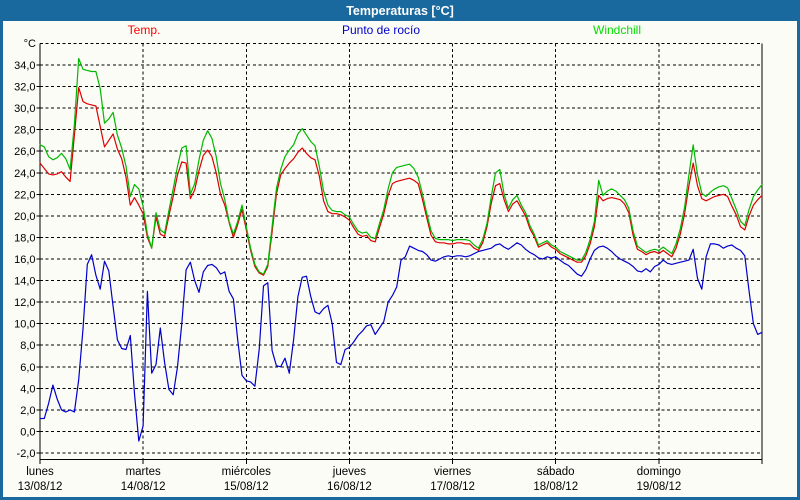 This screenshot has width=800, height=500. What do you see at coordinates (617, 30) in the screenshot?
I see `legend-windchill-label: Windchill` at bounding box center [617, 30].